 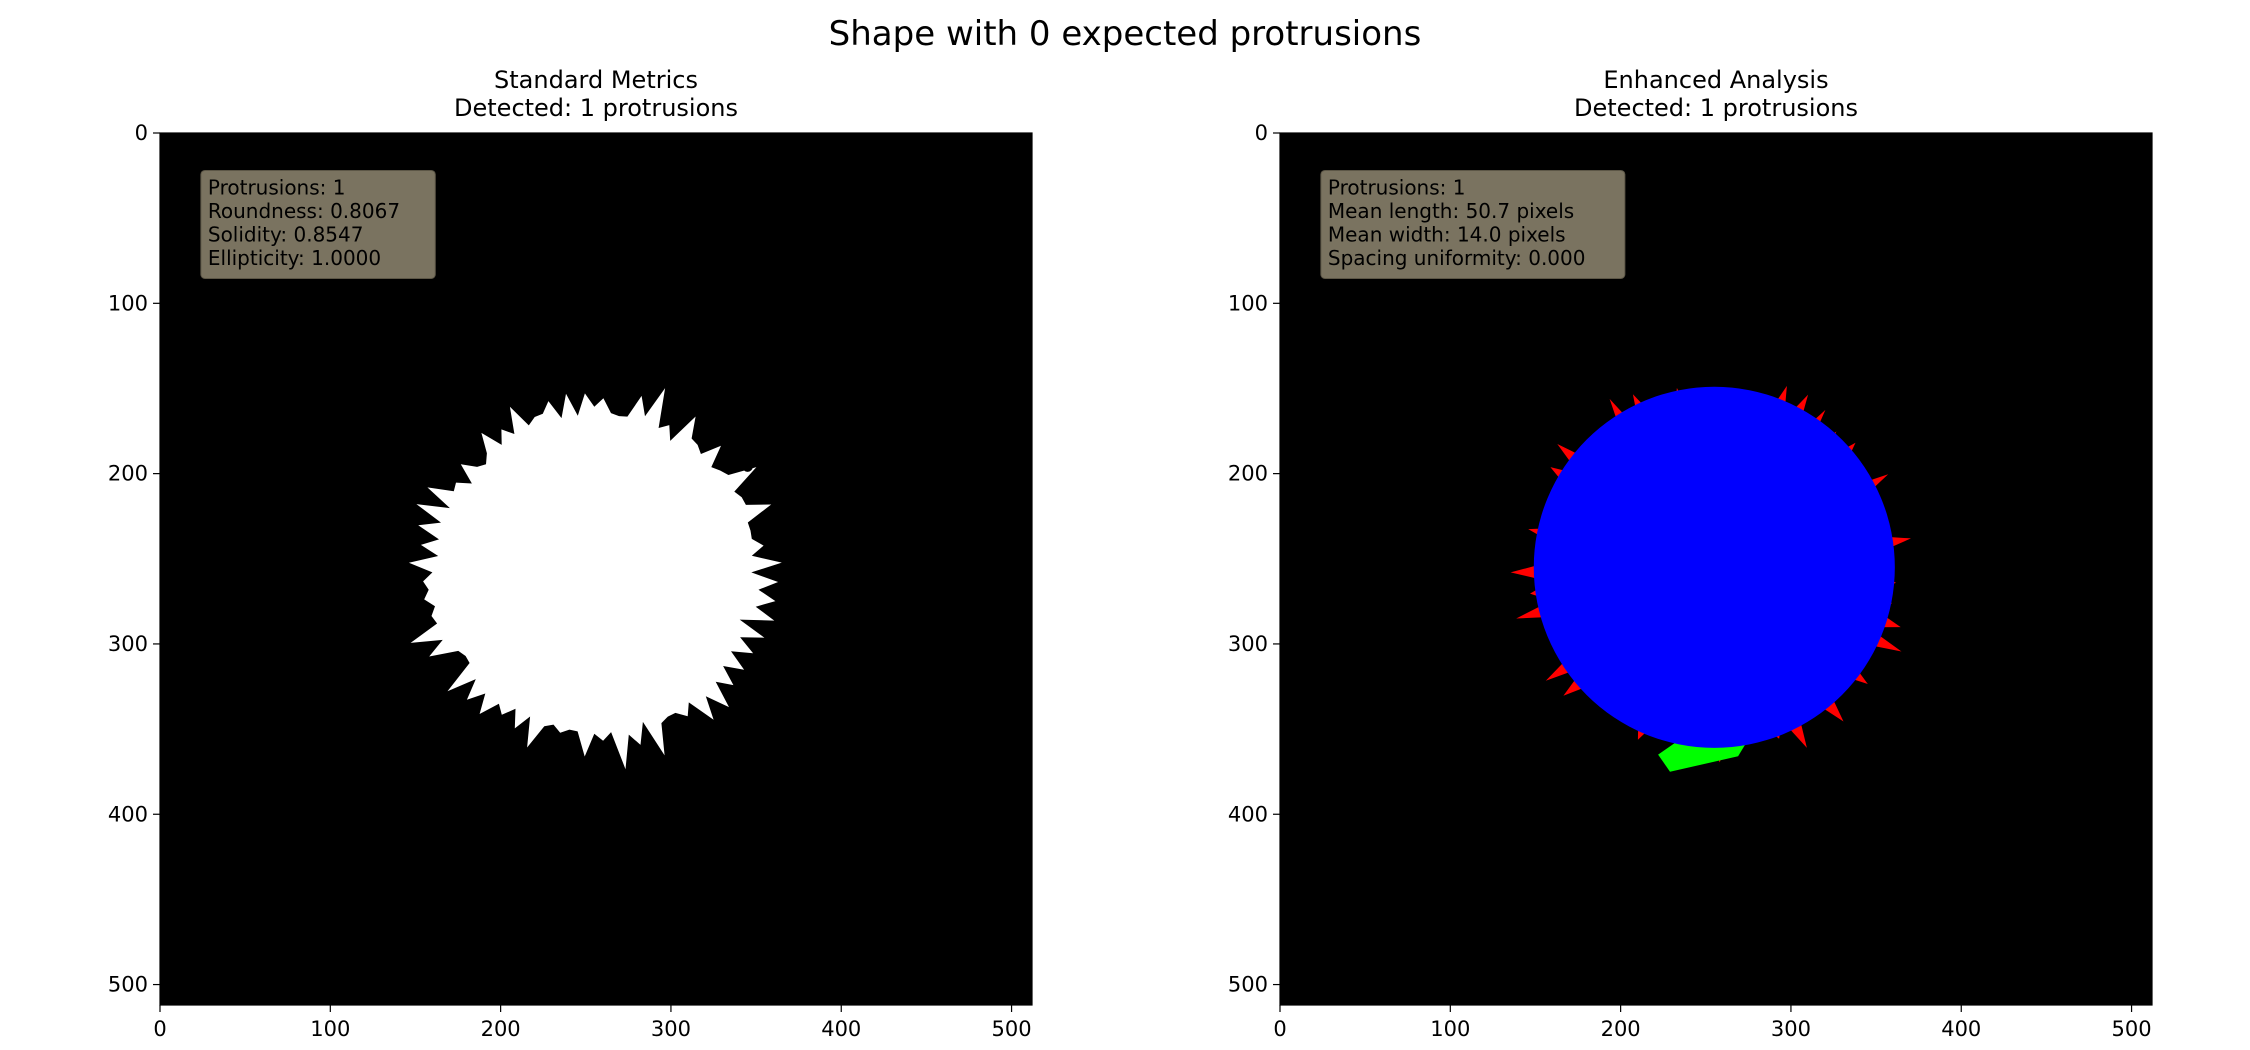 I want to click on info-line: Ellipticity: 1.0000, so click(x=294, y=258).